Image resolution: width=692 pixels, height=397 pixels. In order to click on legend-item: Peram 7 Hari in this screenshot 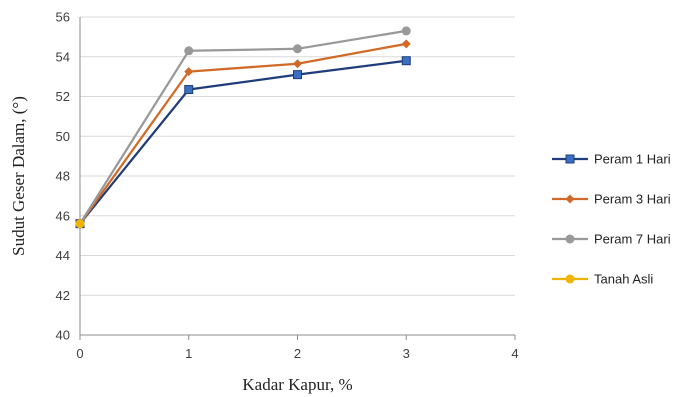, I will do `click(611, 239)`.